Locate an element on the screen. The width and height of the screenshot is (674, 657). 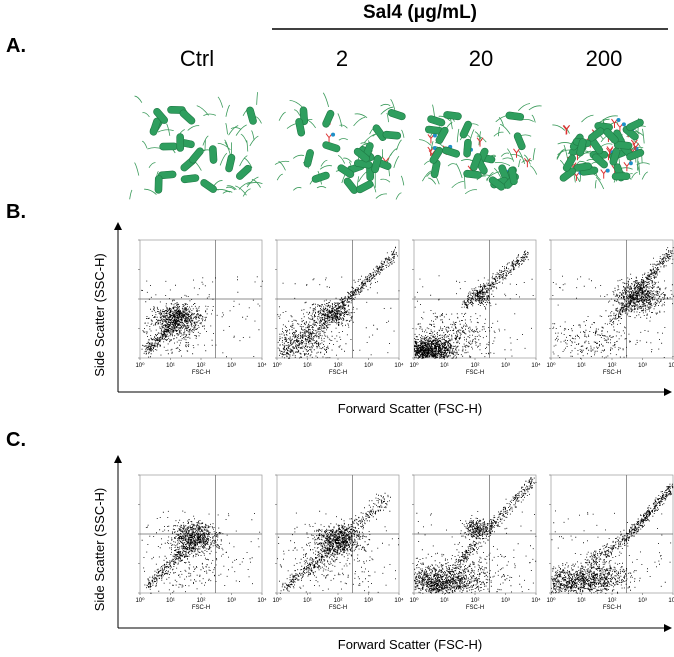
column-label: 20 is located at coordinates (481, 58).